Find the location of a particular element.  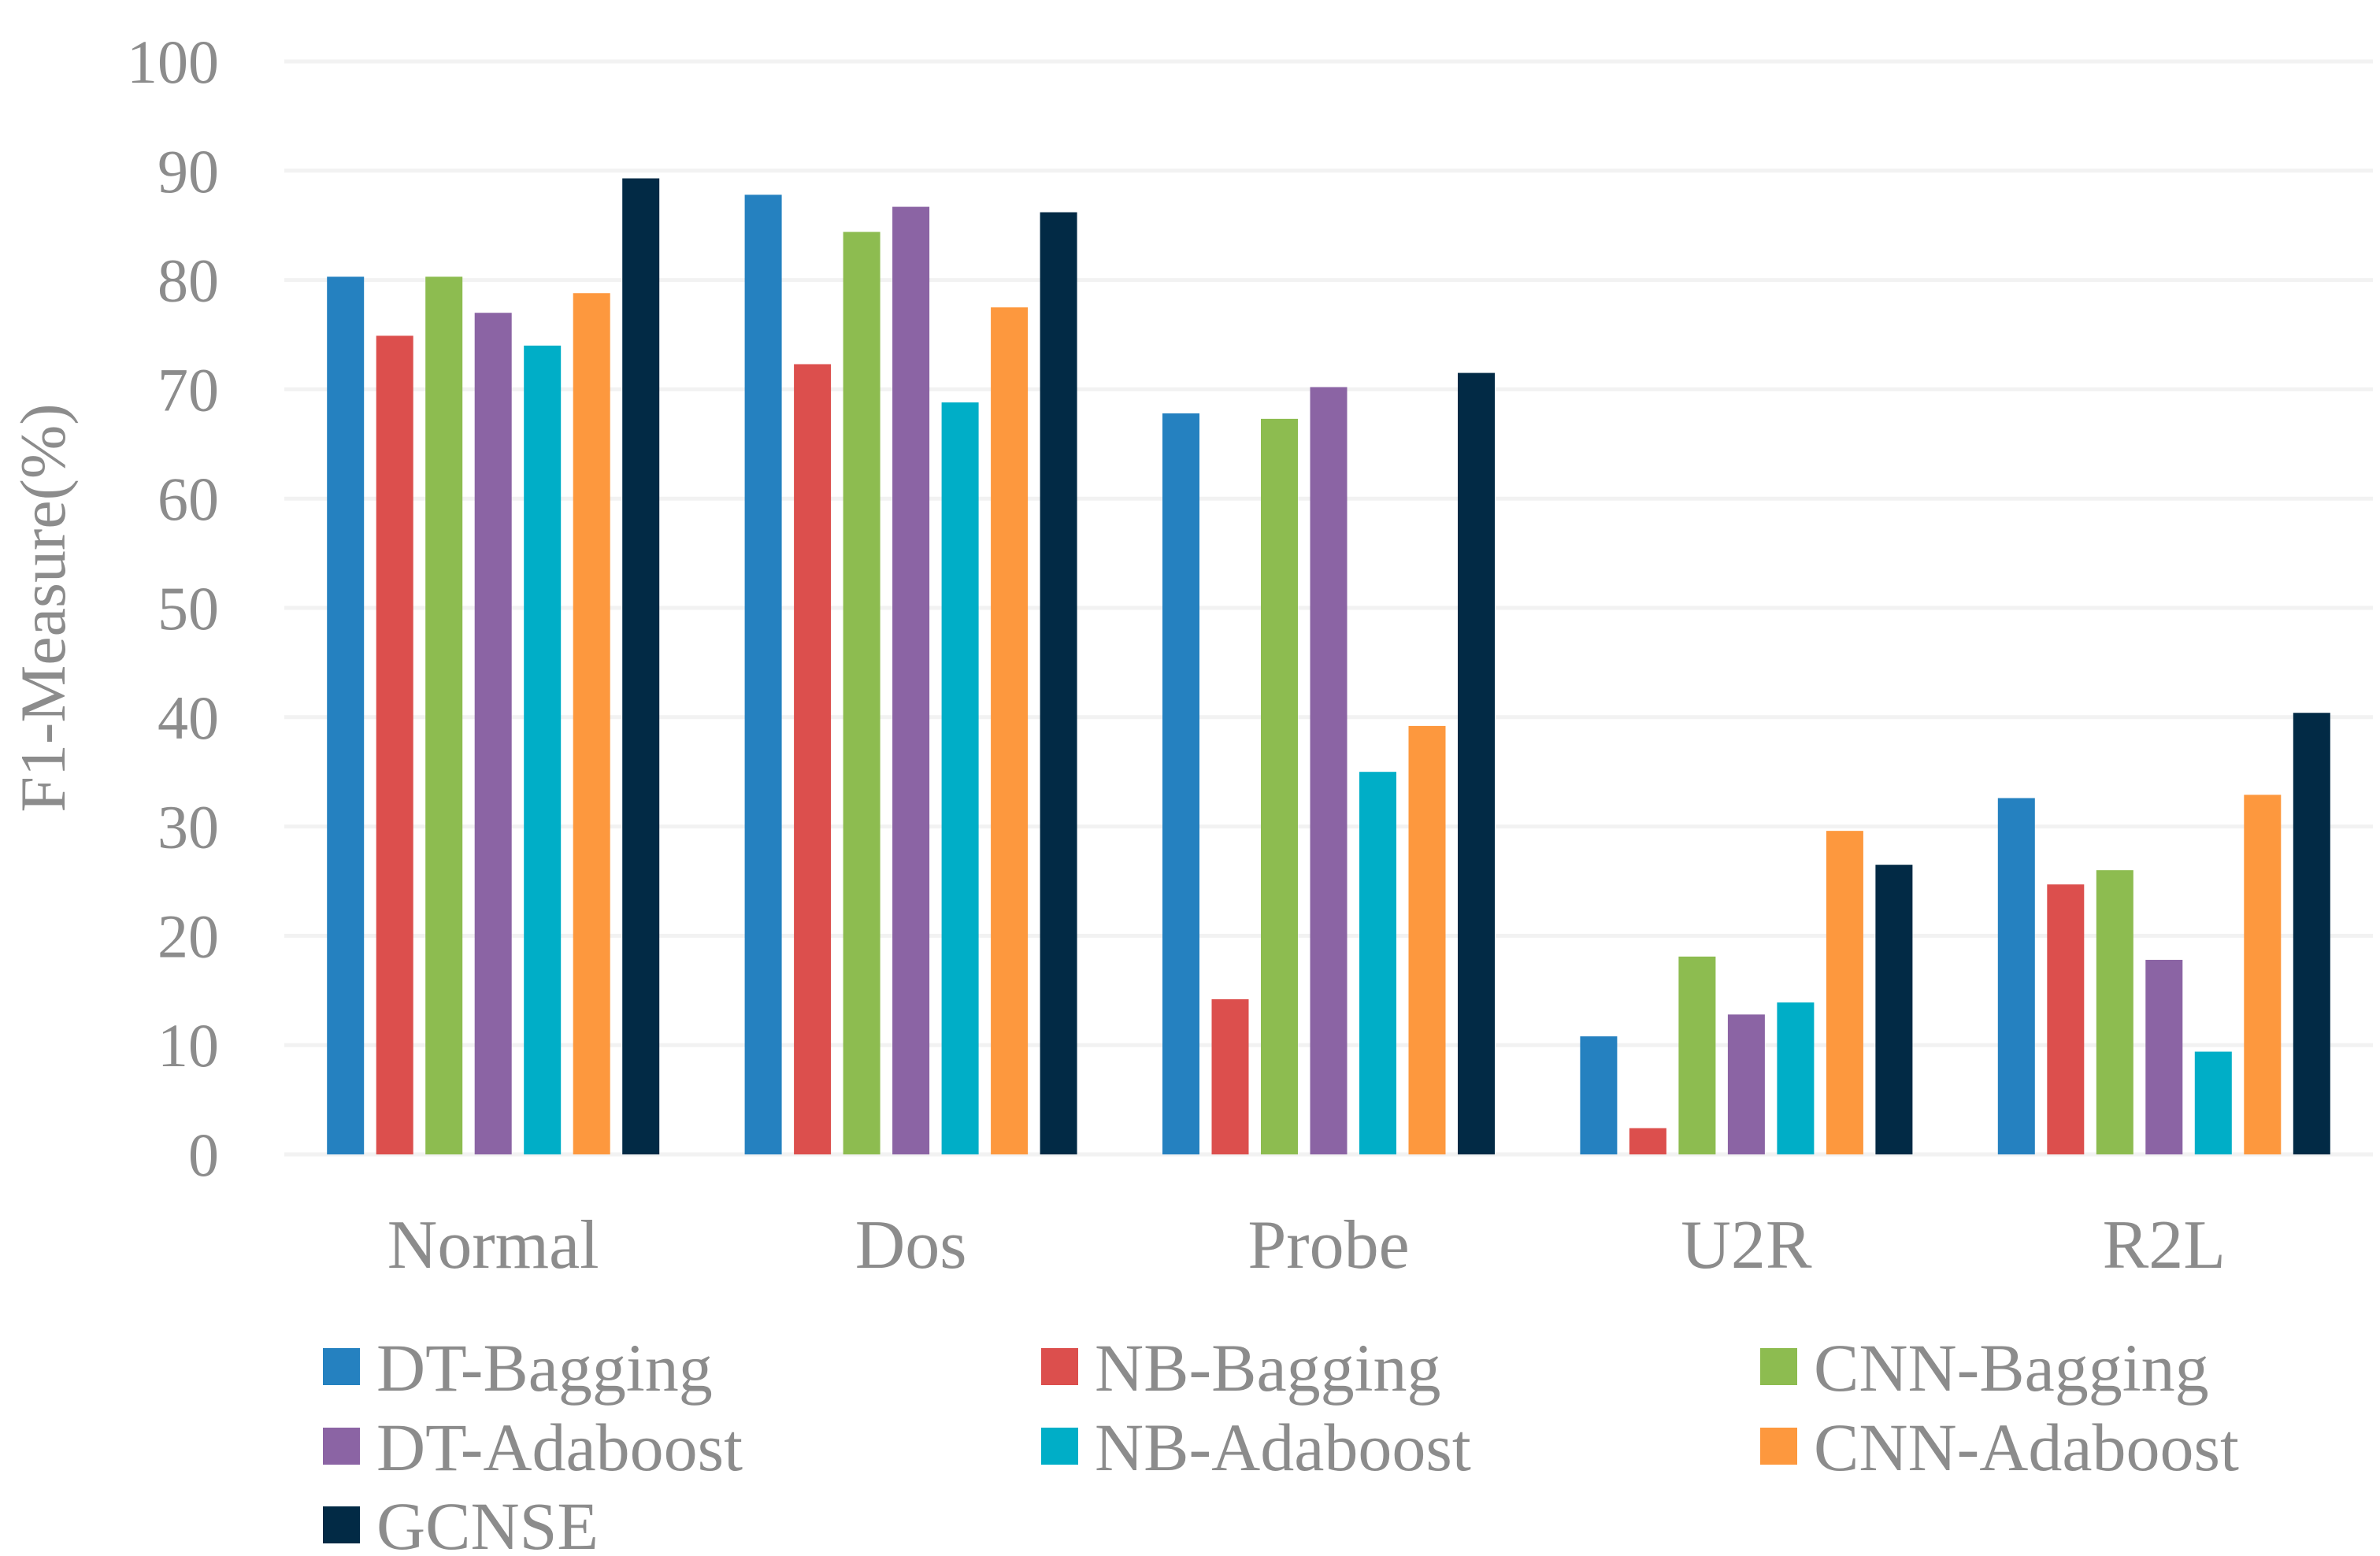

bar-nb-adaboost-r2l is located at coordinates (2213, 1102).